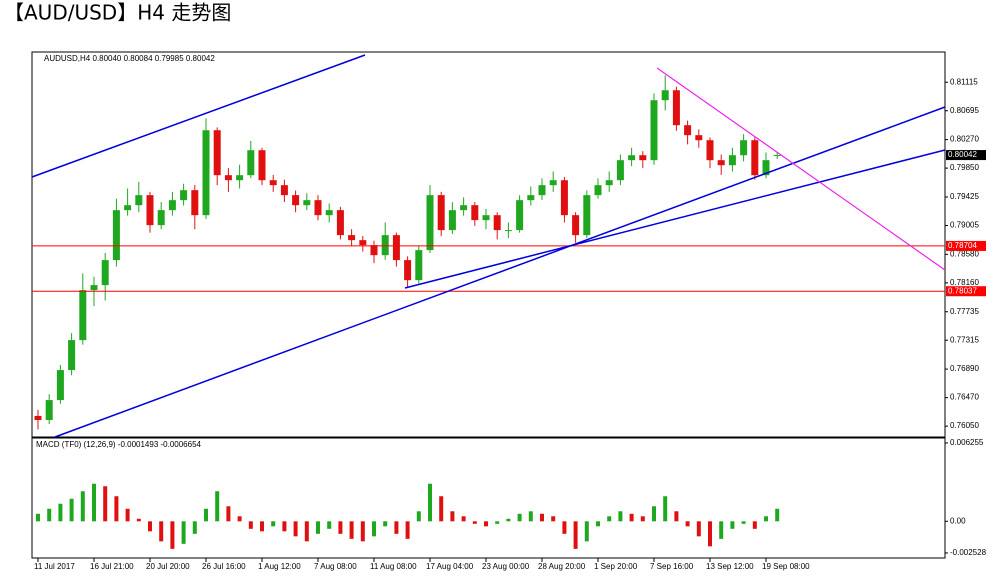 The image size is (1007, 584). Describe the element at coordinates (964, 425) in the screenshot. I see `y-tick-label: 0.76050` at that location.